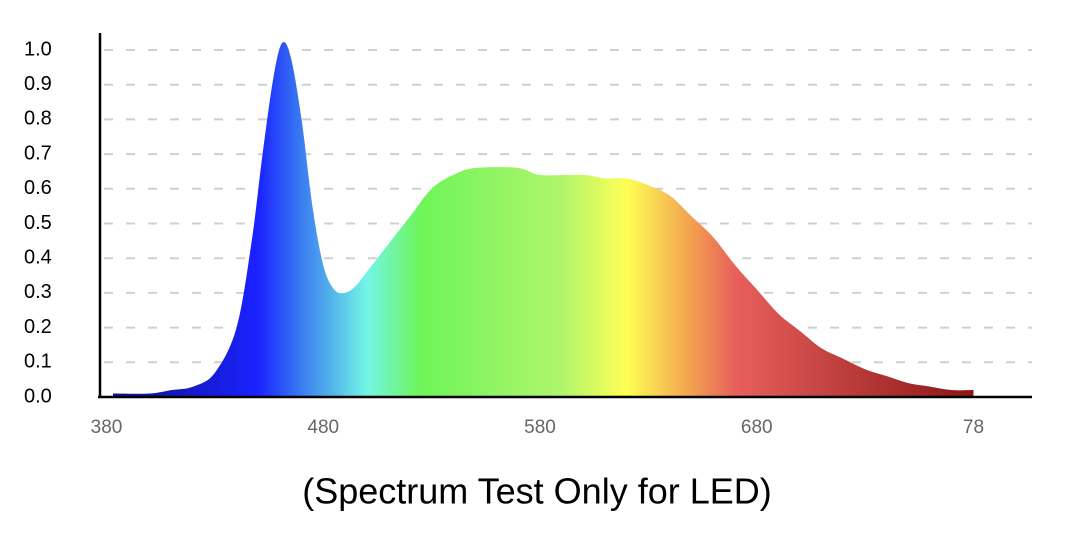  Describe the element at coordinates (38, 362) in the screenshot. I see `y-tick-label: 0.1` at that location.